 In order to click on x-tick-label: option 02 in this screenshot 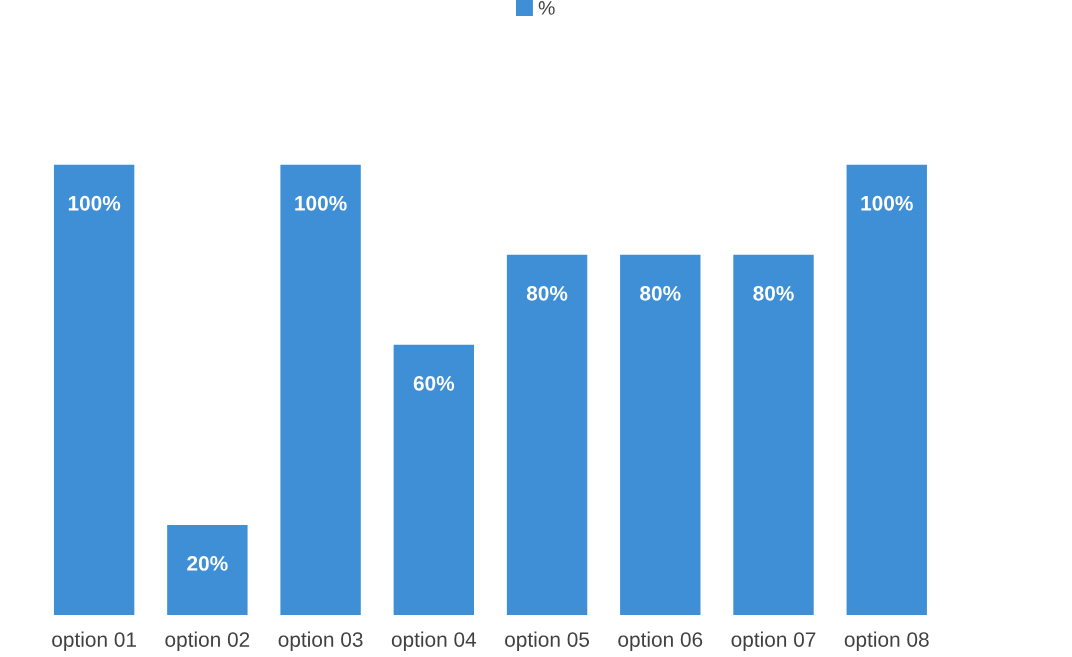, I will do `click(207, 641)`.